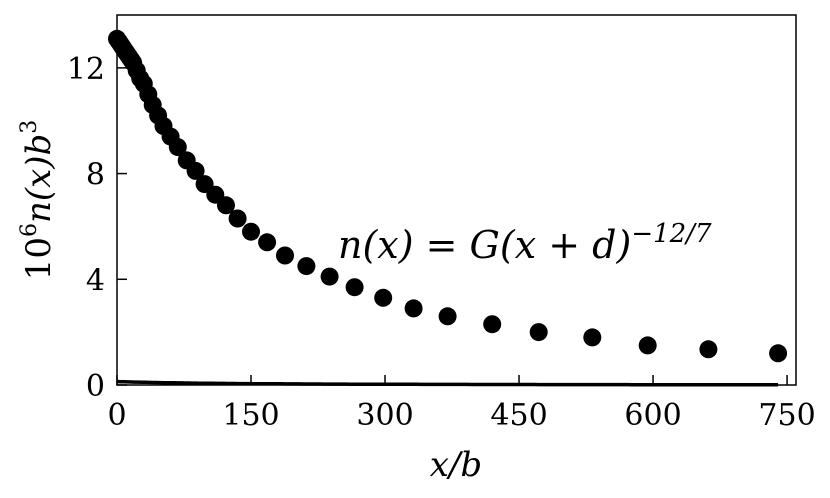  I want to click on x-axis: 0 150 300 450 600 750, so click(461, 404).